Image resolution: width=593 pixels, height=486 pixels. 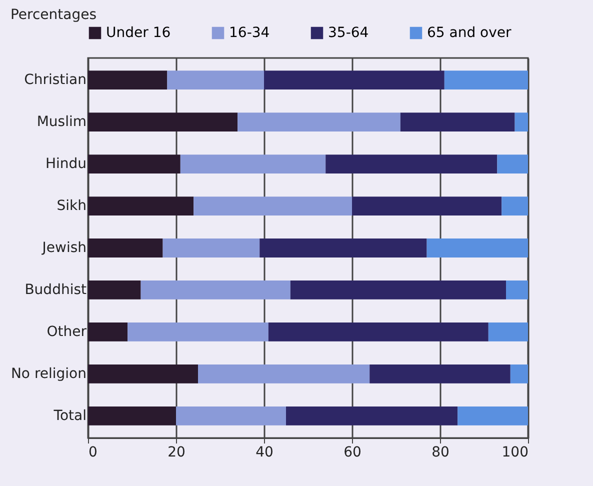 I want to click on x-tick-label: 40, so click(x=265, y=452).